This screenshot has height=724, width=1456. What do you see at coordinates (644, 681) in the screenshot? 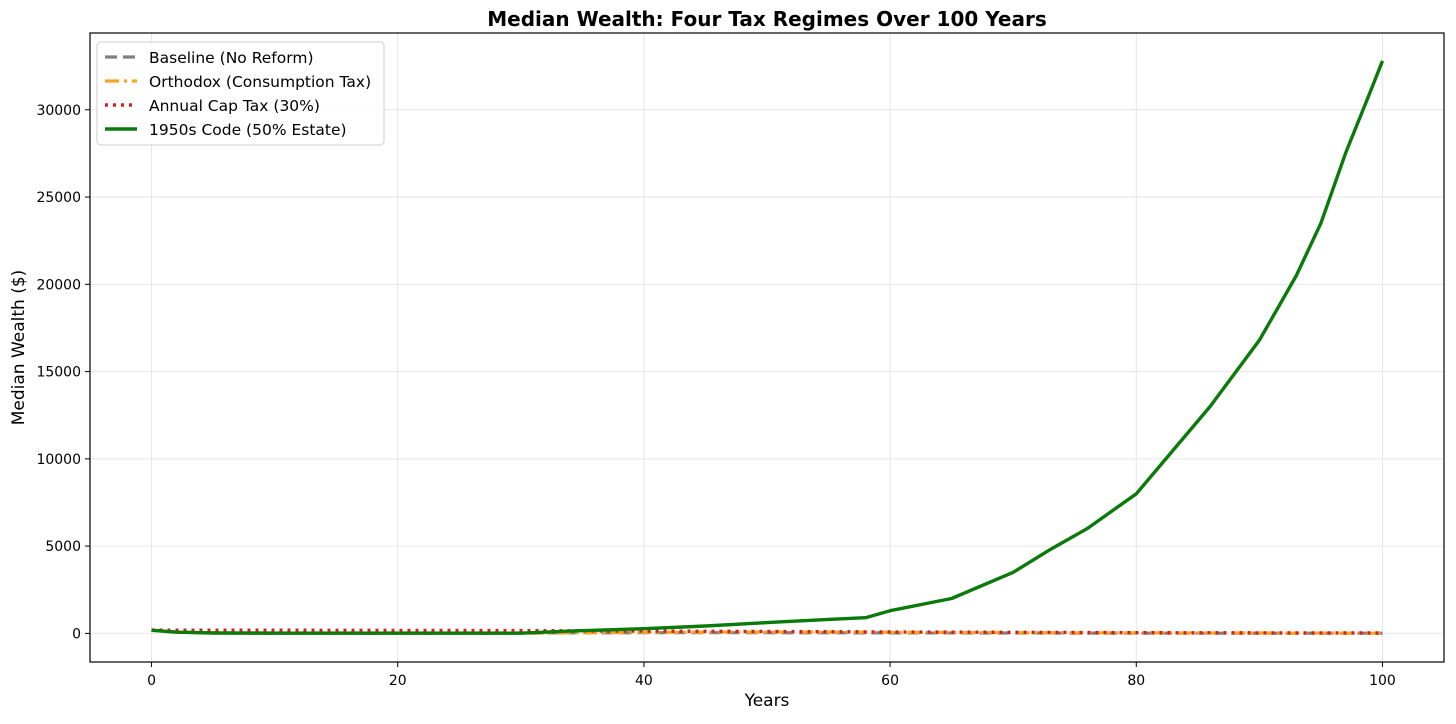
I see `x-tick-label: 40` at bounding box center [644, 681].